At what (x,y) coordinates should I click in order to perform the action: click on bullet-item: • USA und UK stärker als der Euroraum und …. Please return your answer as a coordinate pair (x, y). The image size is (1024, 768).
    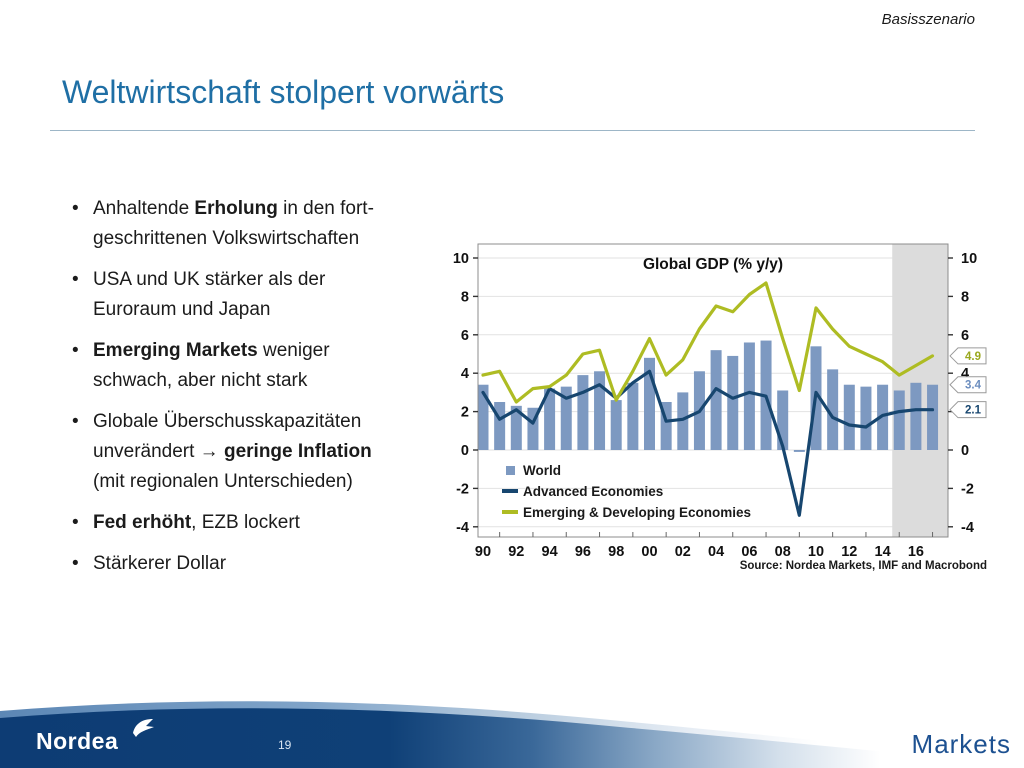
    Looking at the image, I should click on (280, 295).